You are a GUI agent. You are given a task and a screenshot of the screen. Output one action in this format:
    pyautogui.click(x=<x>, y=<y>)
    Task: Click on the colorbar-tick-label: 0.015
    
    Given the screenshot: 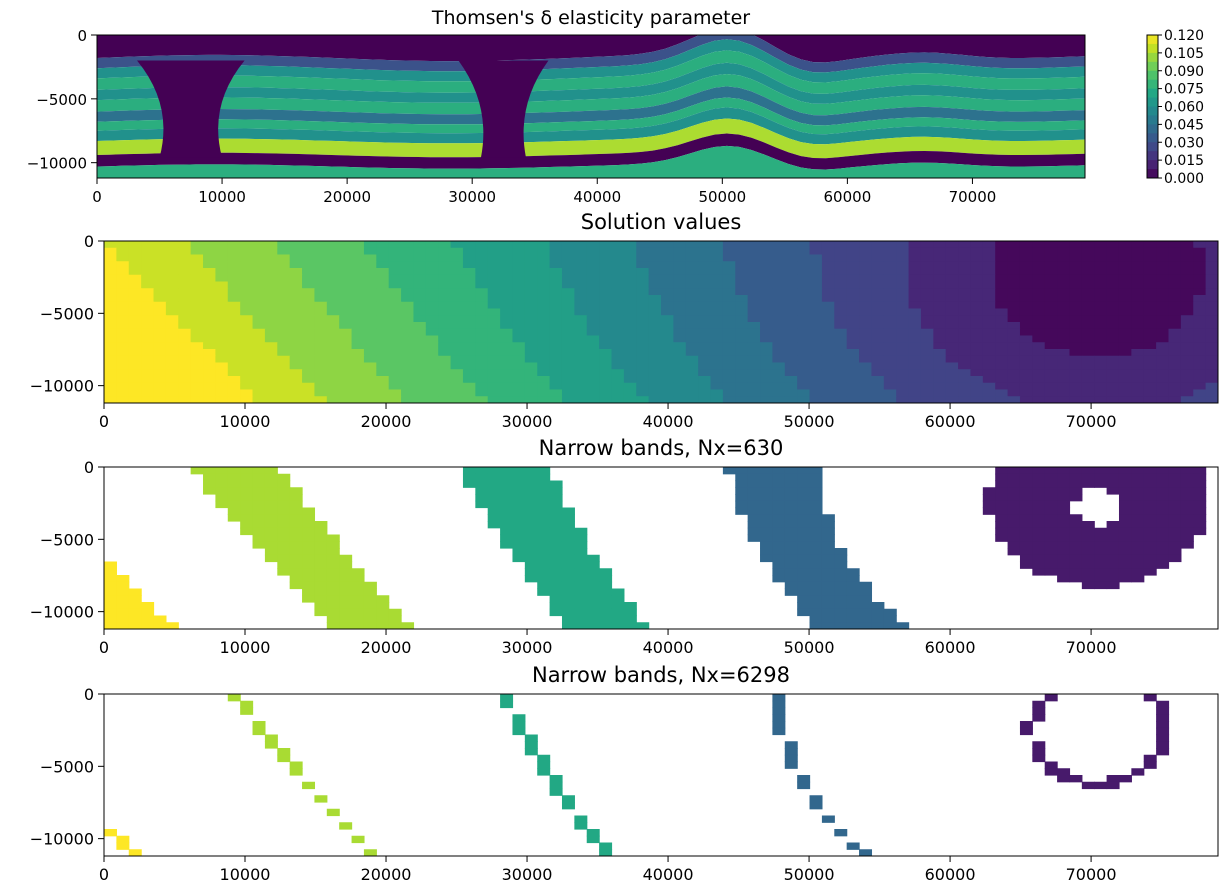 What is the action you would take?
    pyautogui.click(x=1184, y=161)
    